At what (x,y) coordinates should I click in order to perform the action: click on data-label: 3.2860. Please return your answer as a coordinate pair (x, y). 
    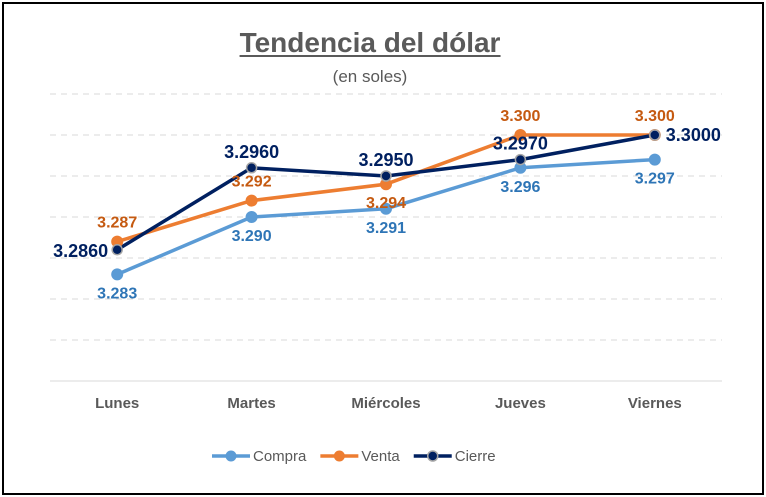
    Looking at the image, I should click on (80, 251).